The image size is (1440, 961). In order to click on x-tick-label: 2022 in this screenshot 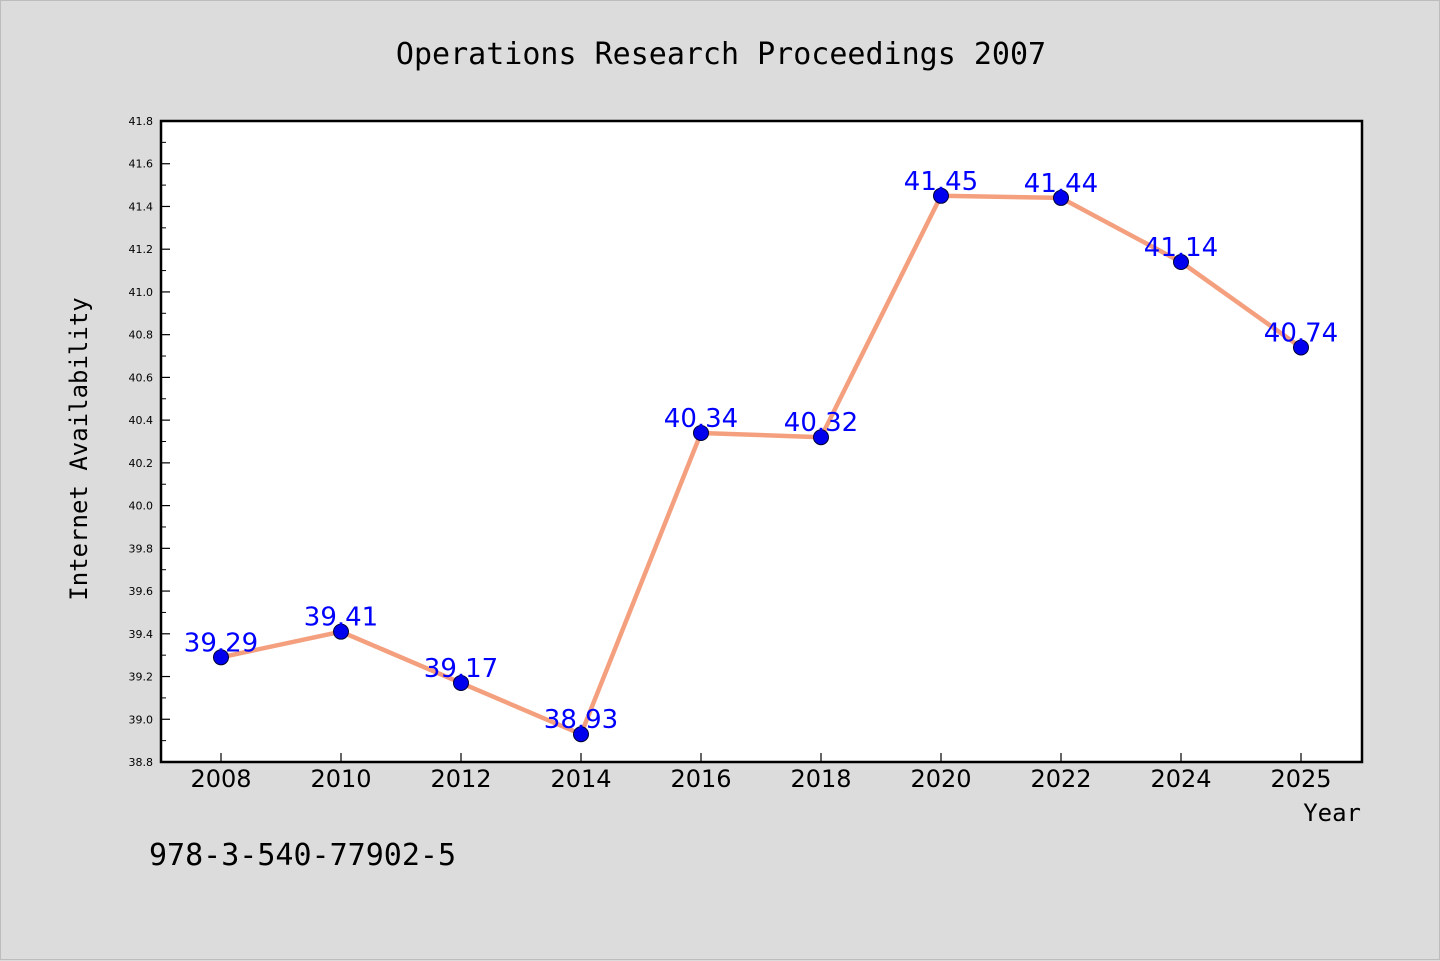, I will do `click(1060, 779)`.